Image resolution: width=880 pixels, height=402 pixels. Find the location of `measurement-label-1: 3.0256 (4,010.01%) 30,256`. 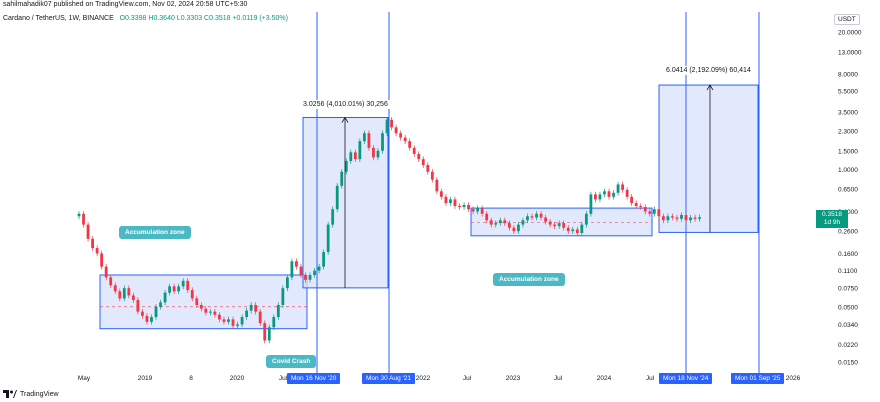

measurement-label-1: 3.0256 (4,010.01%) 30,256 is located at coordinates (345, 104).